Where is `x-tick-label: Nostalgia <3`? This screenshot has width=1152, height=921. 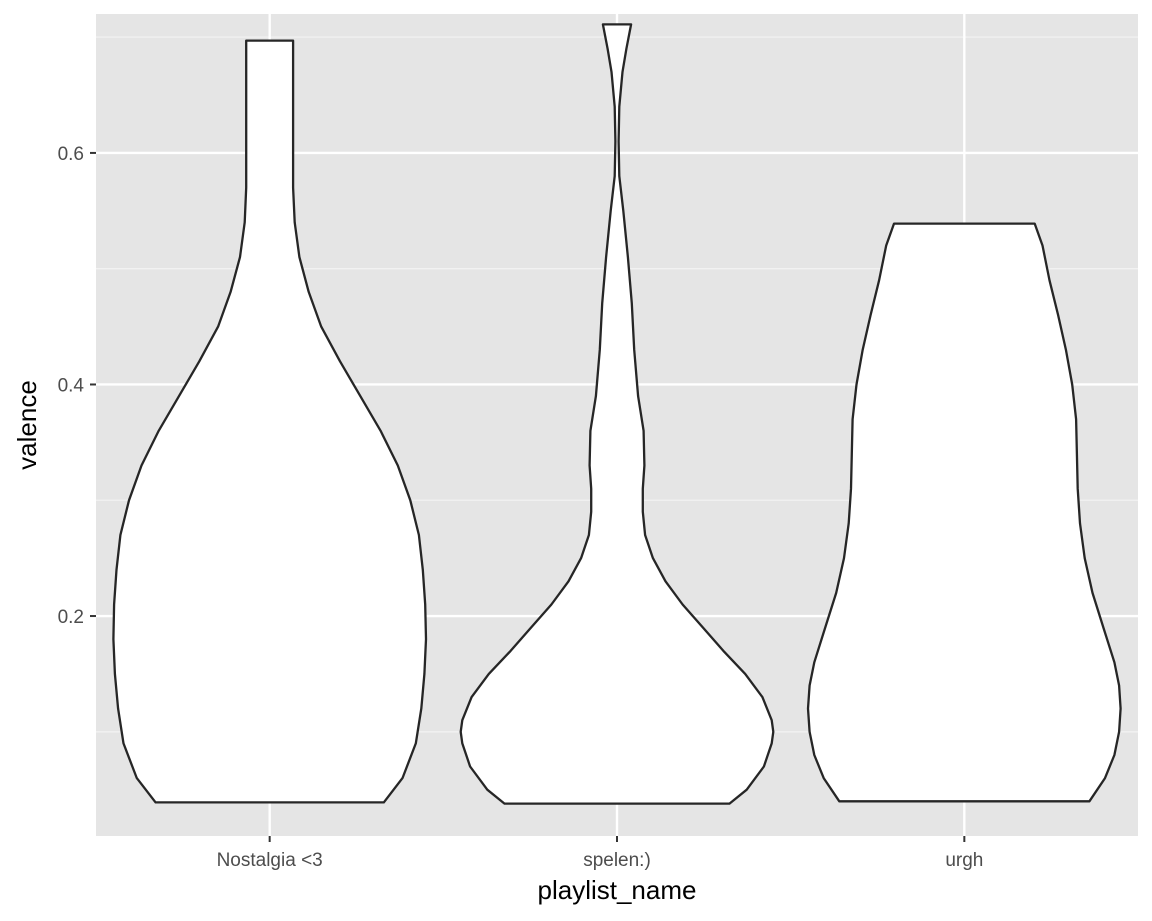
x-tick-label: Nostalgia <3 is located at coordinates (270, 860).